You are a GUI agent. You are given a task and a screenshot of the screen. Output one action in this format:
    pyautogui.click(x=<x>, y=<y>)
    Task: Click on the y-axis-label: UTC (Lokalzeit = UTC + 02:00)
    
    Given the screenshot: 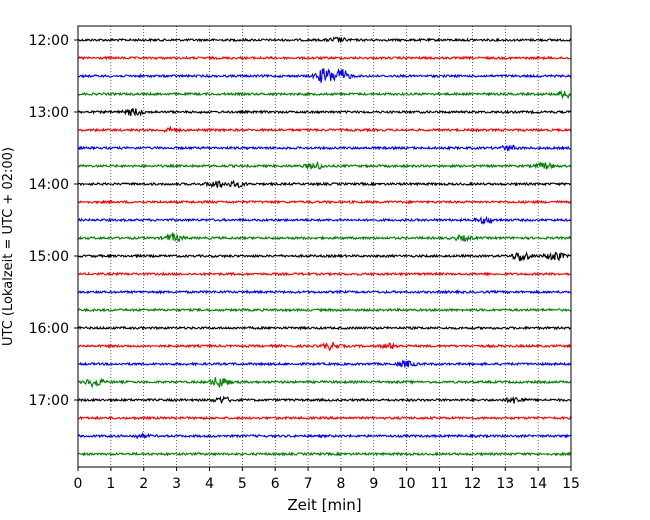 What is the action you would take?
    pyautogui.click(x=8, y=246)
    